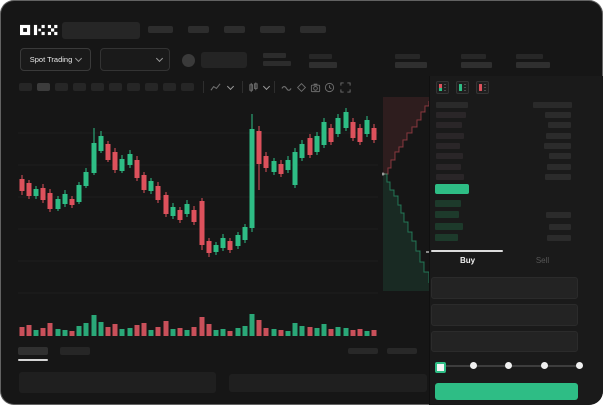 The height and width of the screenshot is (405, 603). I want to click on history-icon, so click(329, 87).